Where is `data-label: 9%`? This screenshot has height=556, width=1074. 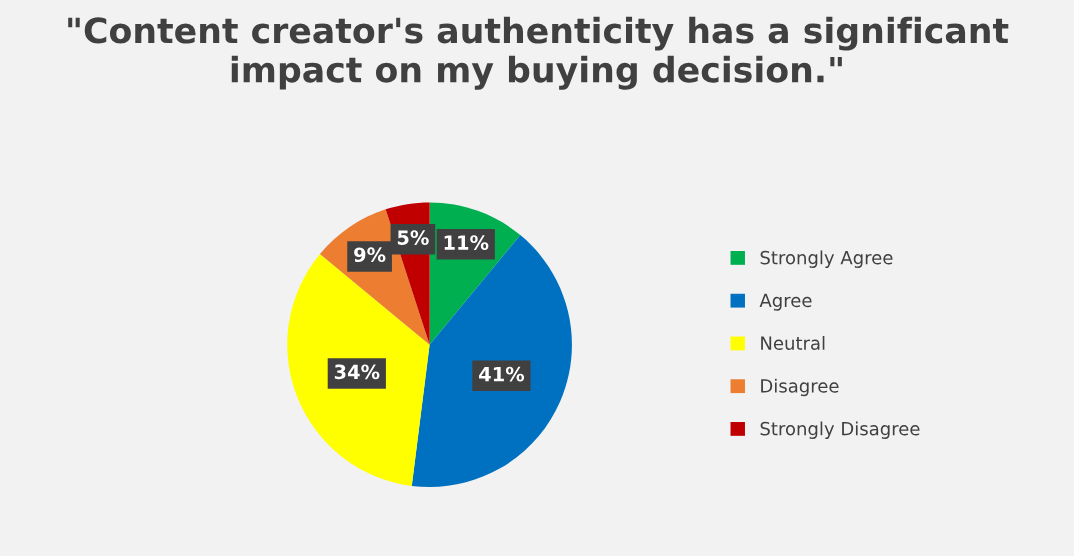
data-label: 9% is located at coordinates (370, 255).